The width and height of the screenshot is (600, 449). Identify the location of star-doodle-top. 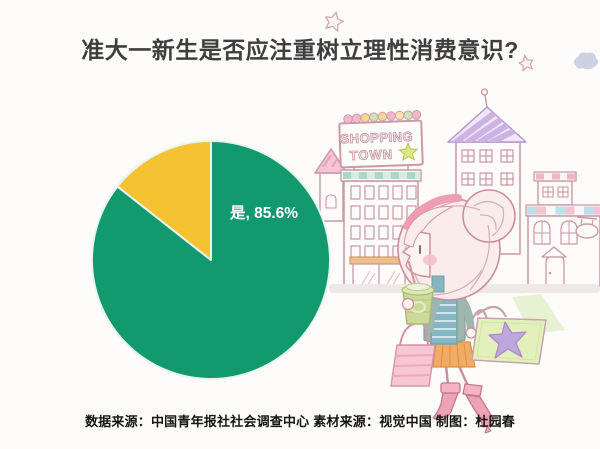
(334, 21).